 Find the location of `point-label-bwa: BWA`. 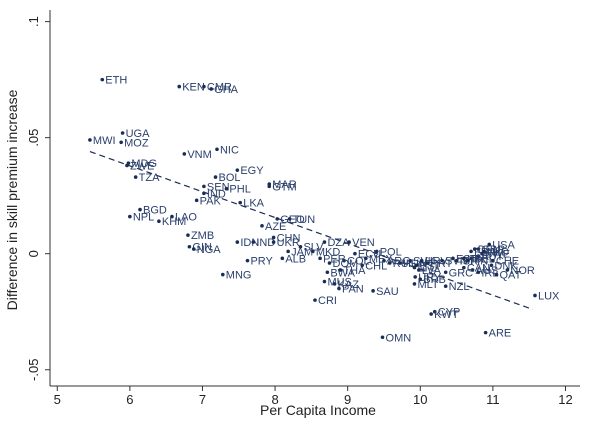

point-label-bwa: BWA is located at coordinates (342, 273).